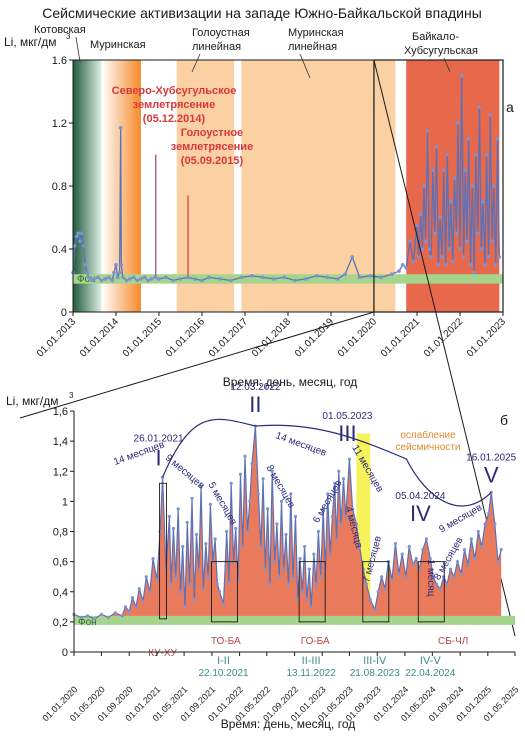 Image resolution: width=525 pixels, height=736 pixels. I want to click on xtick-label-a-3: 01.01.2016, so click(185, 337).